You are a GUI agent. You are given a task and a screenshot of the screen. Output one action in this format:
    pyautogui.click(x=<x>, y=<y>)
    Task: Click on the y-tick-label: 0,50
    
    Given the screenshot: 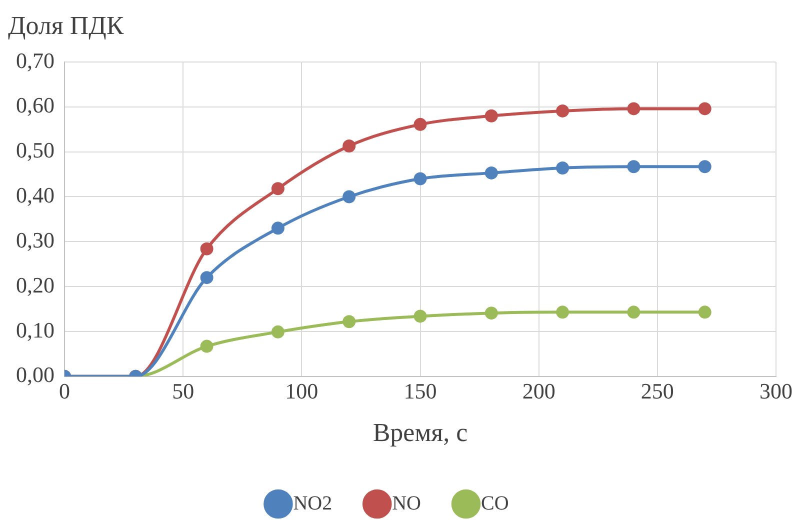 What is the action you would take?
    pyautogui.click(x=35, y=150)
    